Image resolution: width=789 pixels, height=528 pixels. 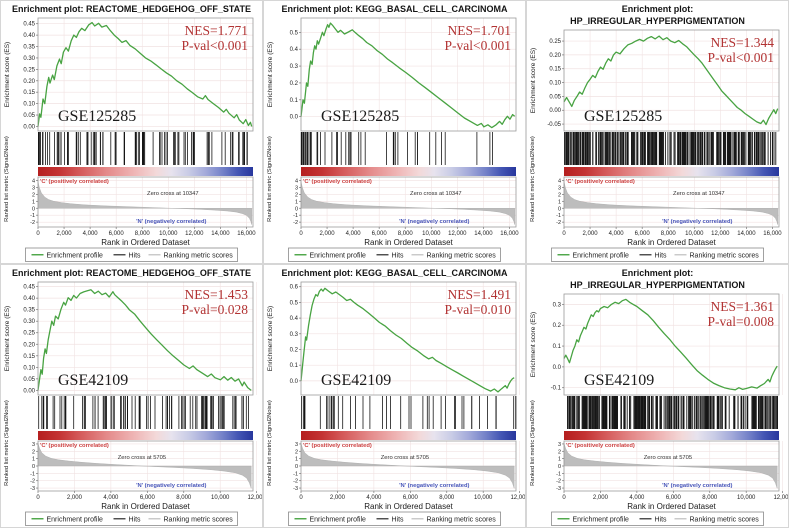 What do you see at coordinates (480, 30) in the screenshot?
I see `nes-value: NES=1.701` at bounding box center [480, 30].